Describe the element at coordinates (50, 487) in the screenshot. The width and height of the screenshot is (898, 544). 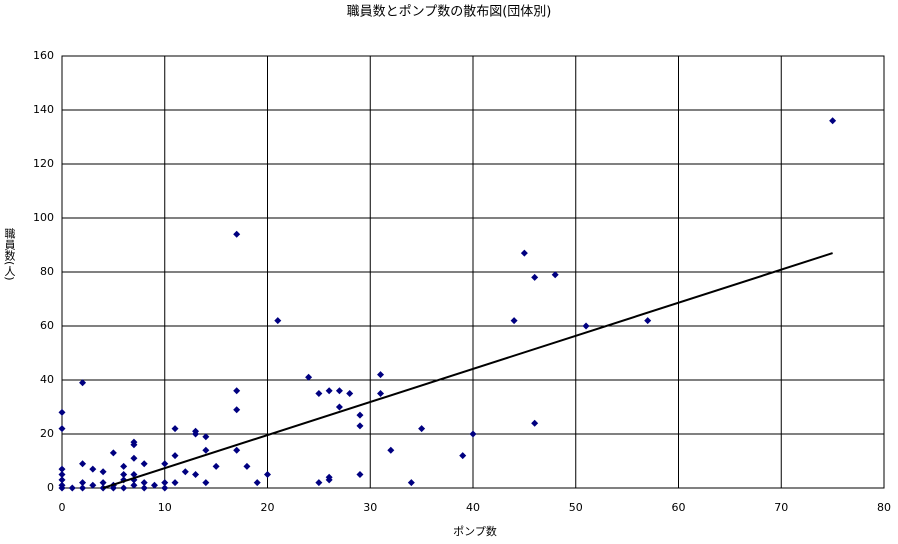
I see `y-tick-label: 0` at that location.